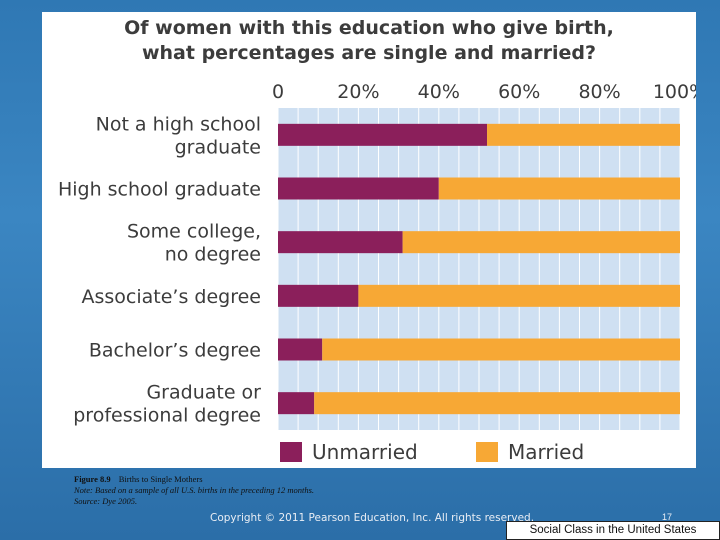  Describe the element at coordinates (358, 92) in the screenshot. I see `x-tick-label: 20%` at that location.